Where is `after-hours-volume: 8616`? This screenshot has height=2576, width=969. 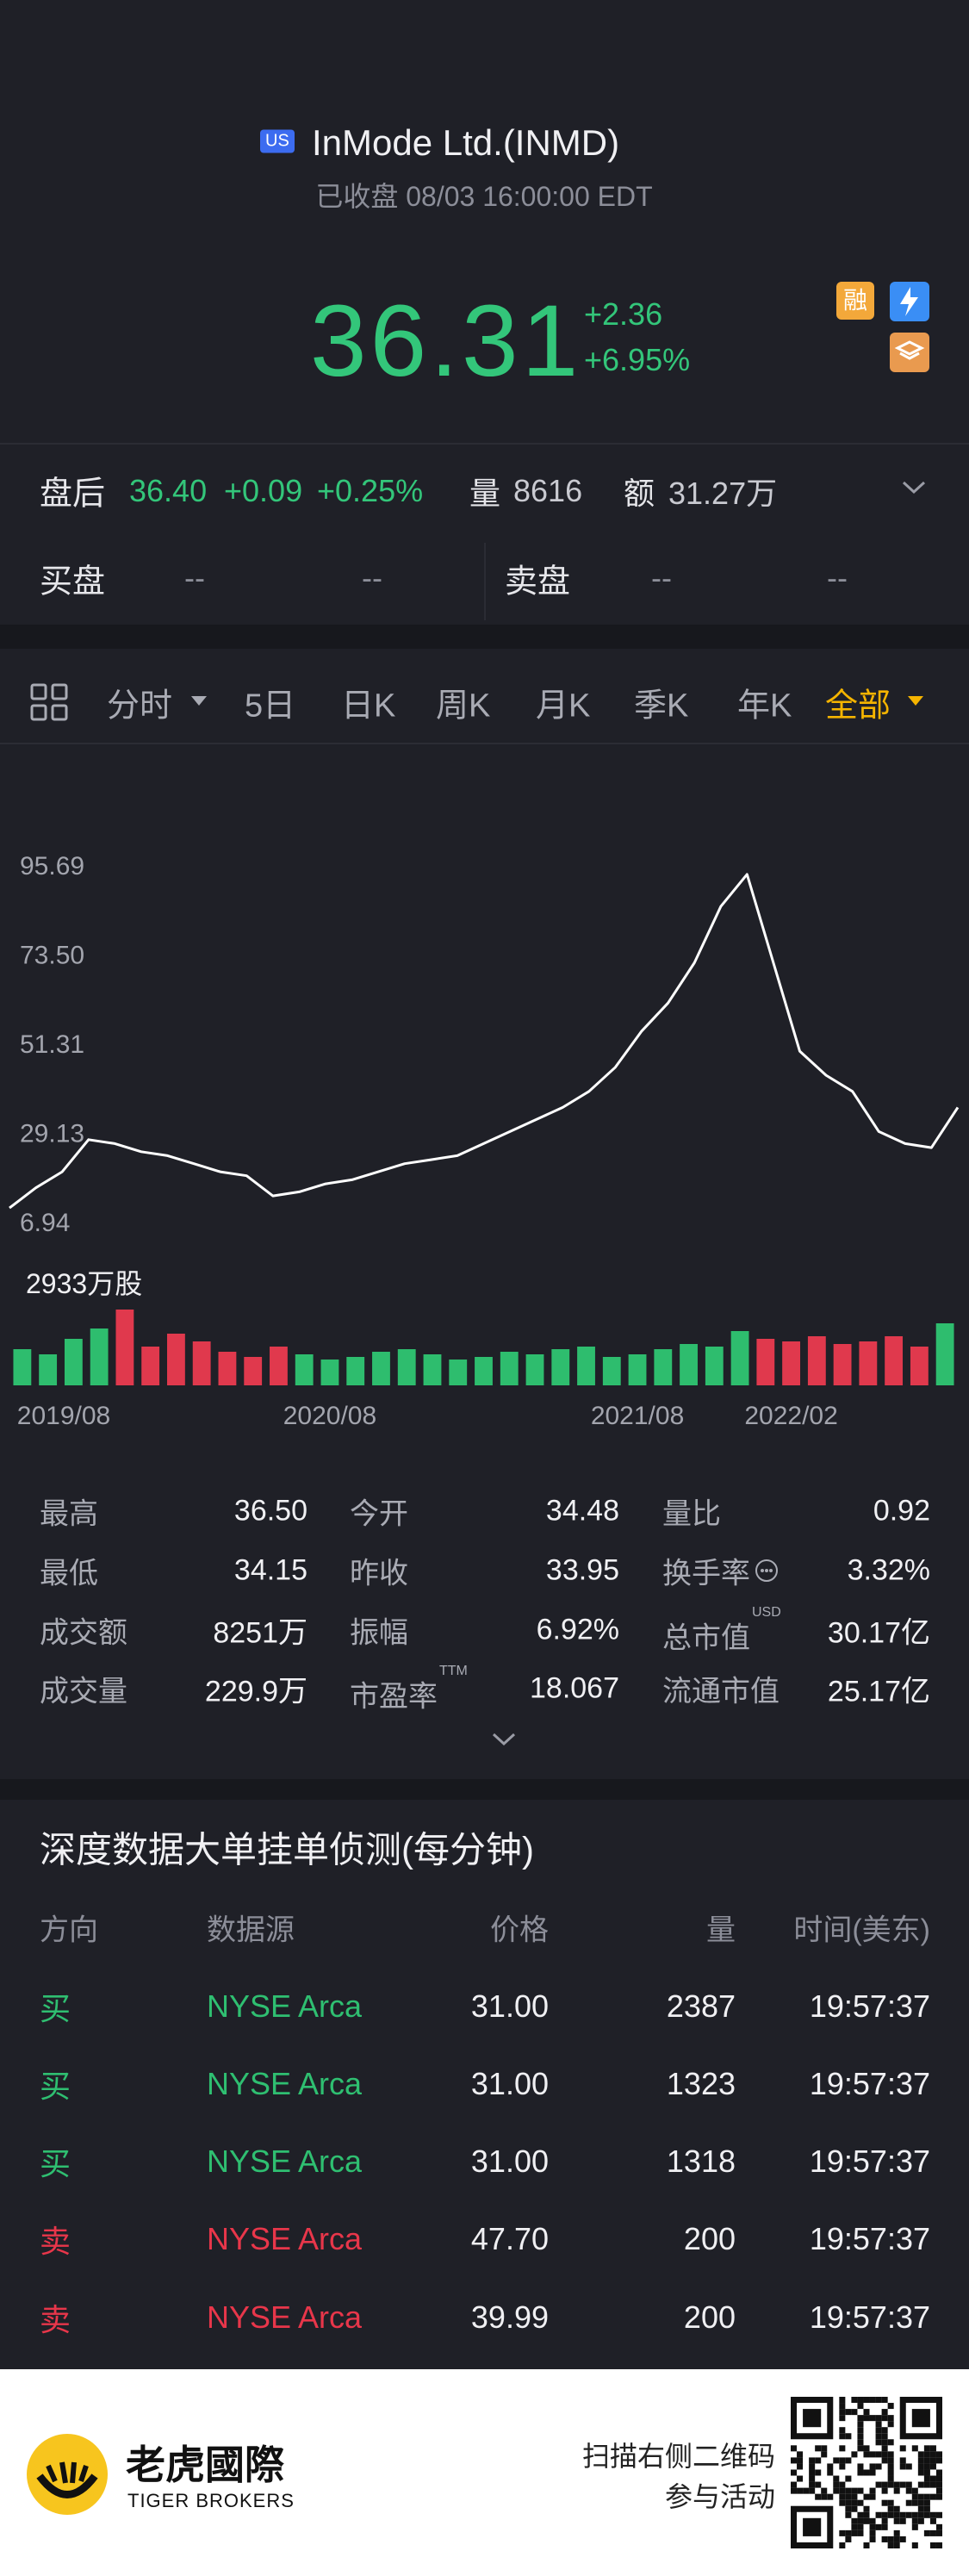 after-hours-volume: 8616 is located at coordinates (548, 491).